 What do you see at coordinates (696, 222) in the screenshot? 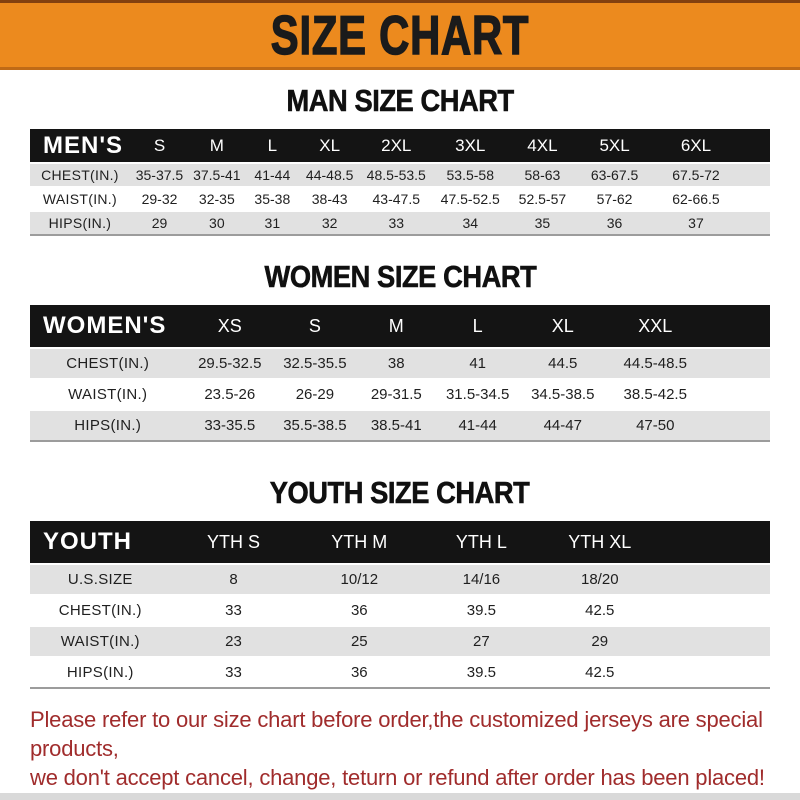
I see `size-value-cell: 37` at bounding box center [696, 222].